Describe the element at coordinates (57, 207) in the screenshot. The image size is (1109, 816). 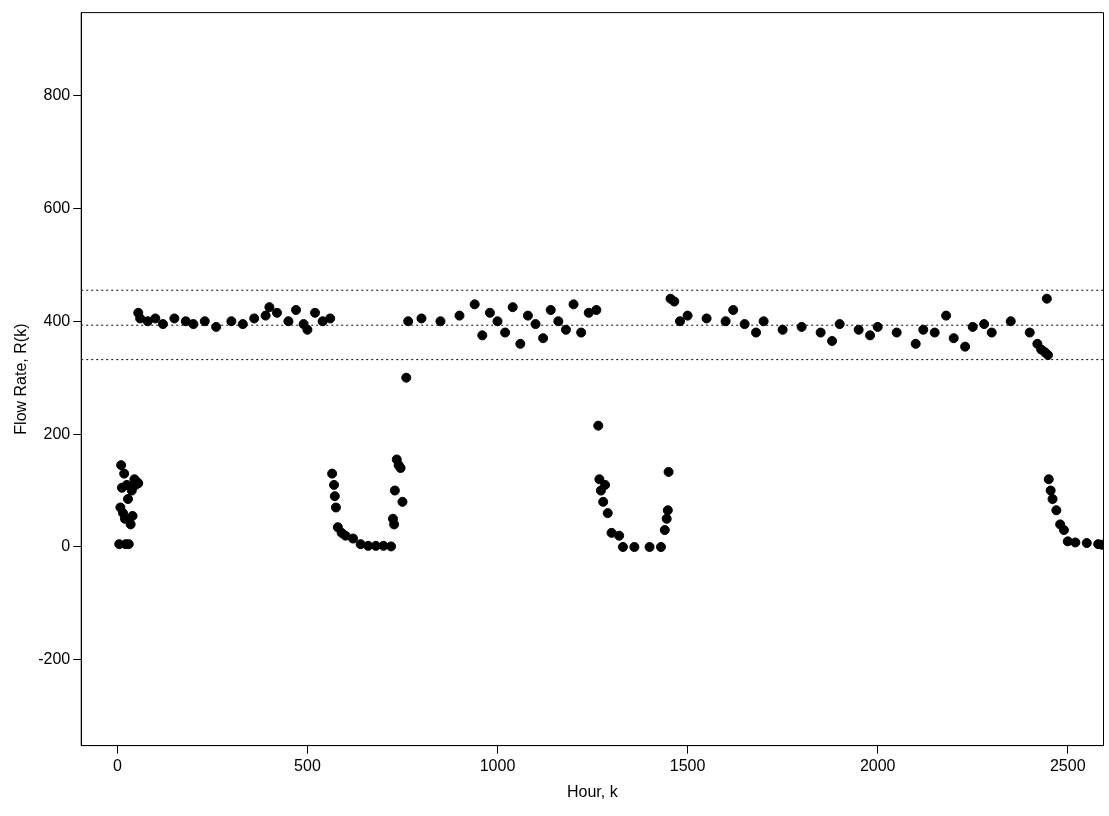
I see `y-tick-label: 600` at that location.